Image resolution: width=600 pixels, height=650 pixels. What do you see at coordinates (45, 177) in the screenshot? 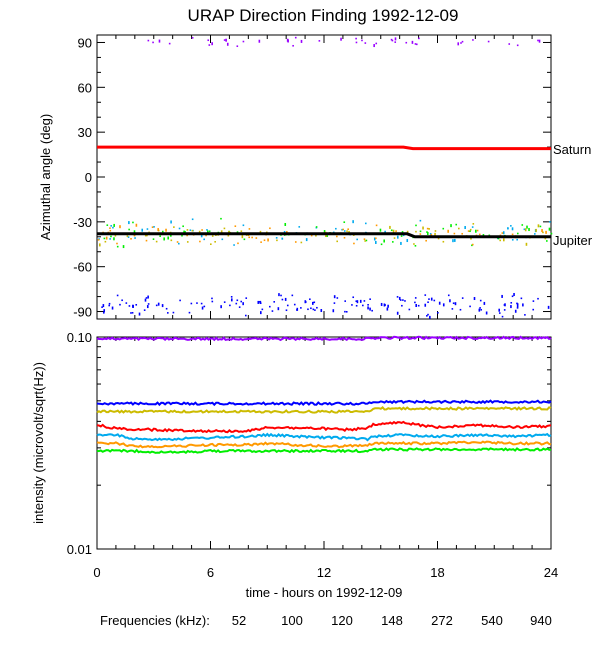
I see `top-y-axis-label: Azimuthal angle (deg)` at bounding box center [45, 177].